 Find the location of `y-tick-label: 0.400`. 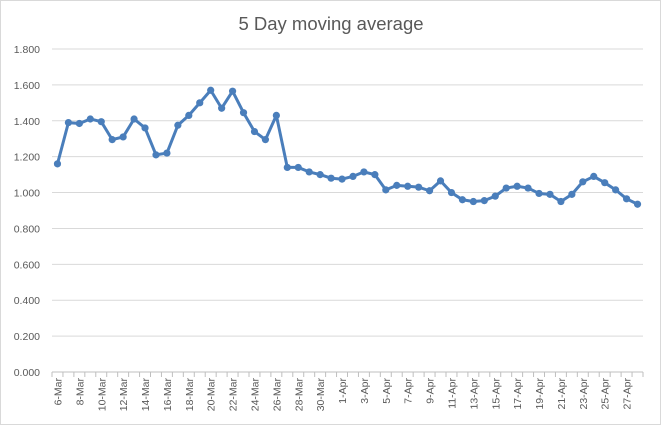

y-tick-label: 0.400 is located at coordinates (27, 301).